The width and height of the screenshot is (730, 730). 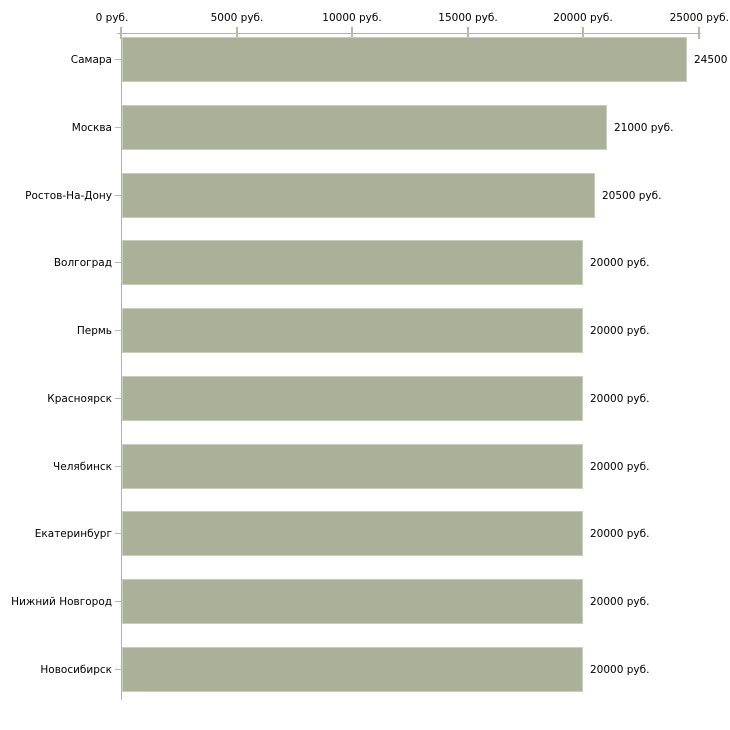 I want to click on bar-value-label: 20500 руб., so click(x=632, y=195).